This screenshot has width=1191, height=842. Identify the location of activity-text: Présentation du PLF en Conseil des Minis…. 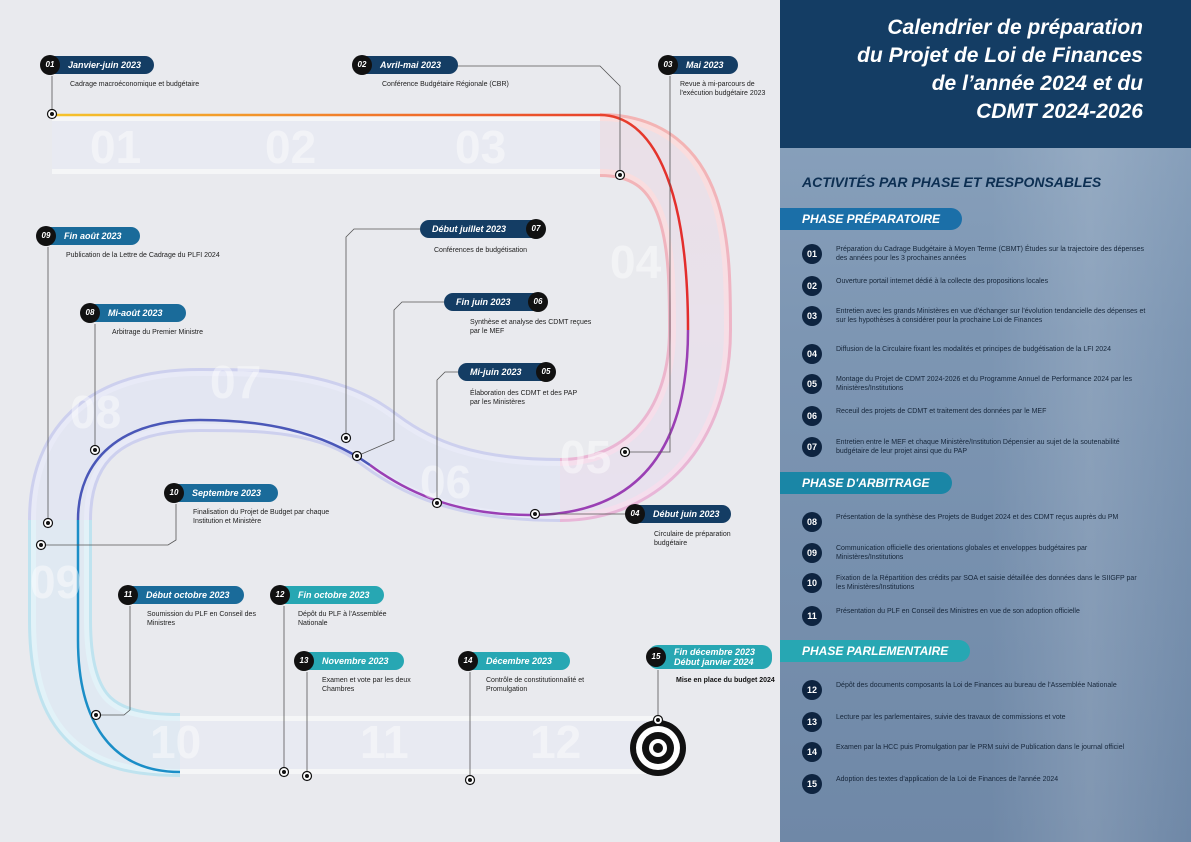
(958, 611).